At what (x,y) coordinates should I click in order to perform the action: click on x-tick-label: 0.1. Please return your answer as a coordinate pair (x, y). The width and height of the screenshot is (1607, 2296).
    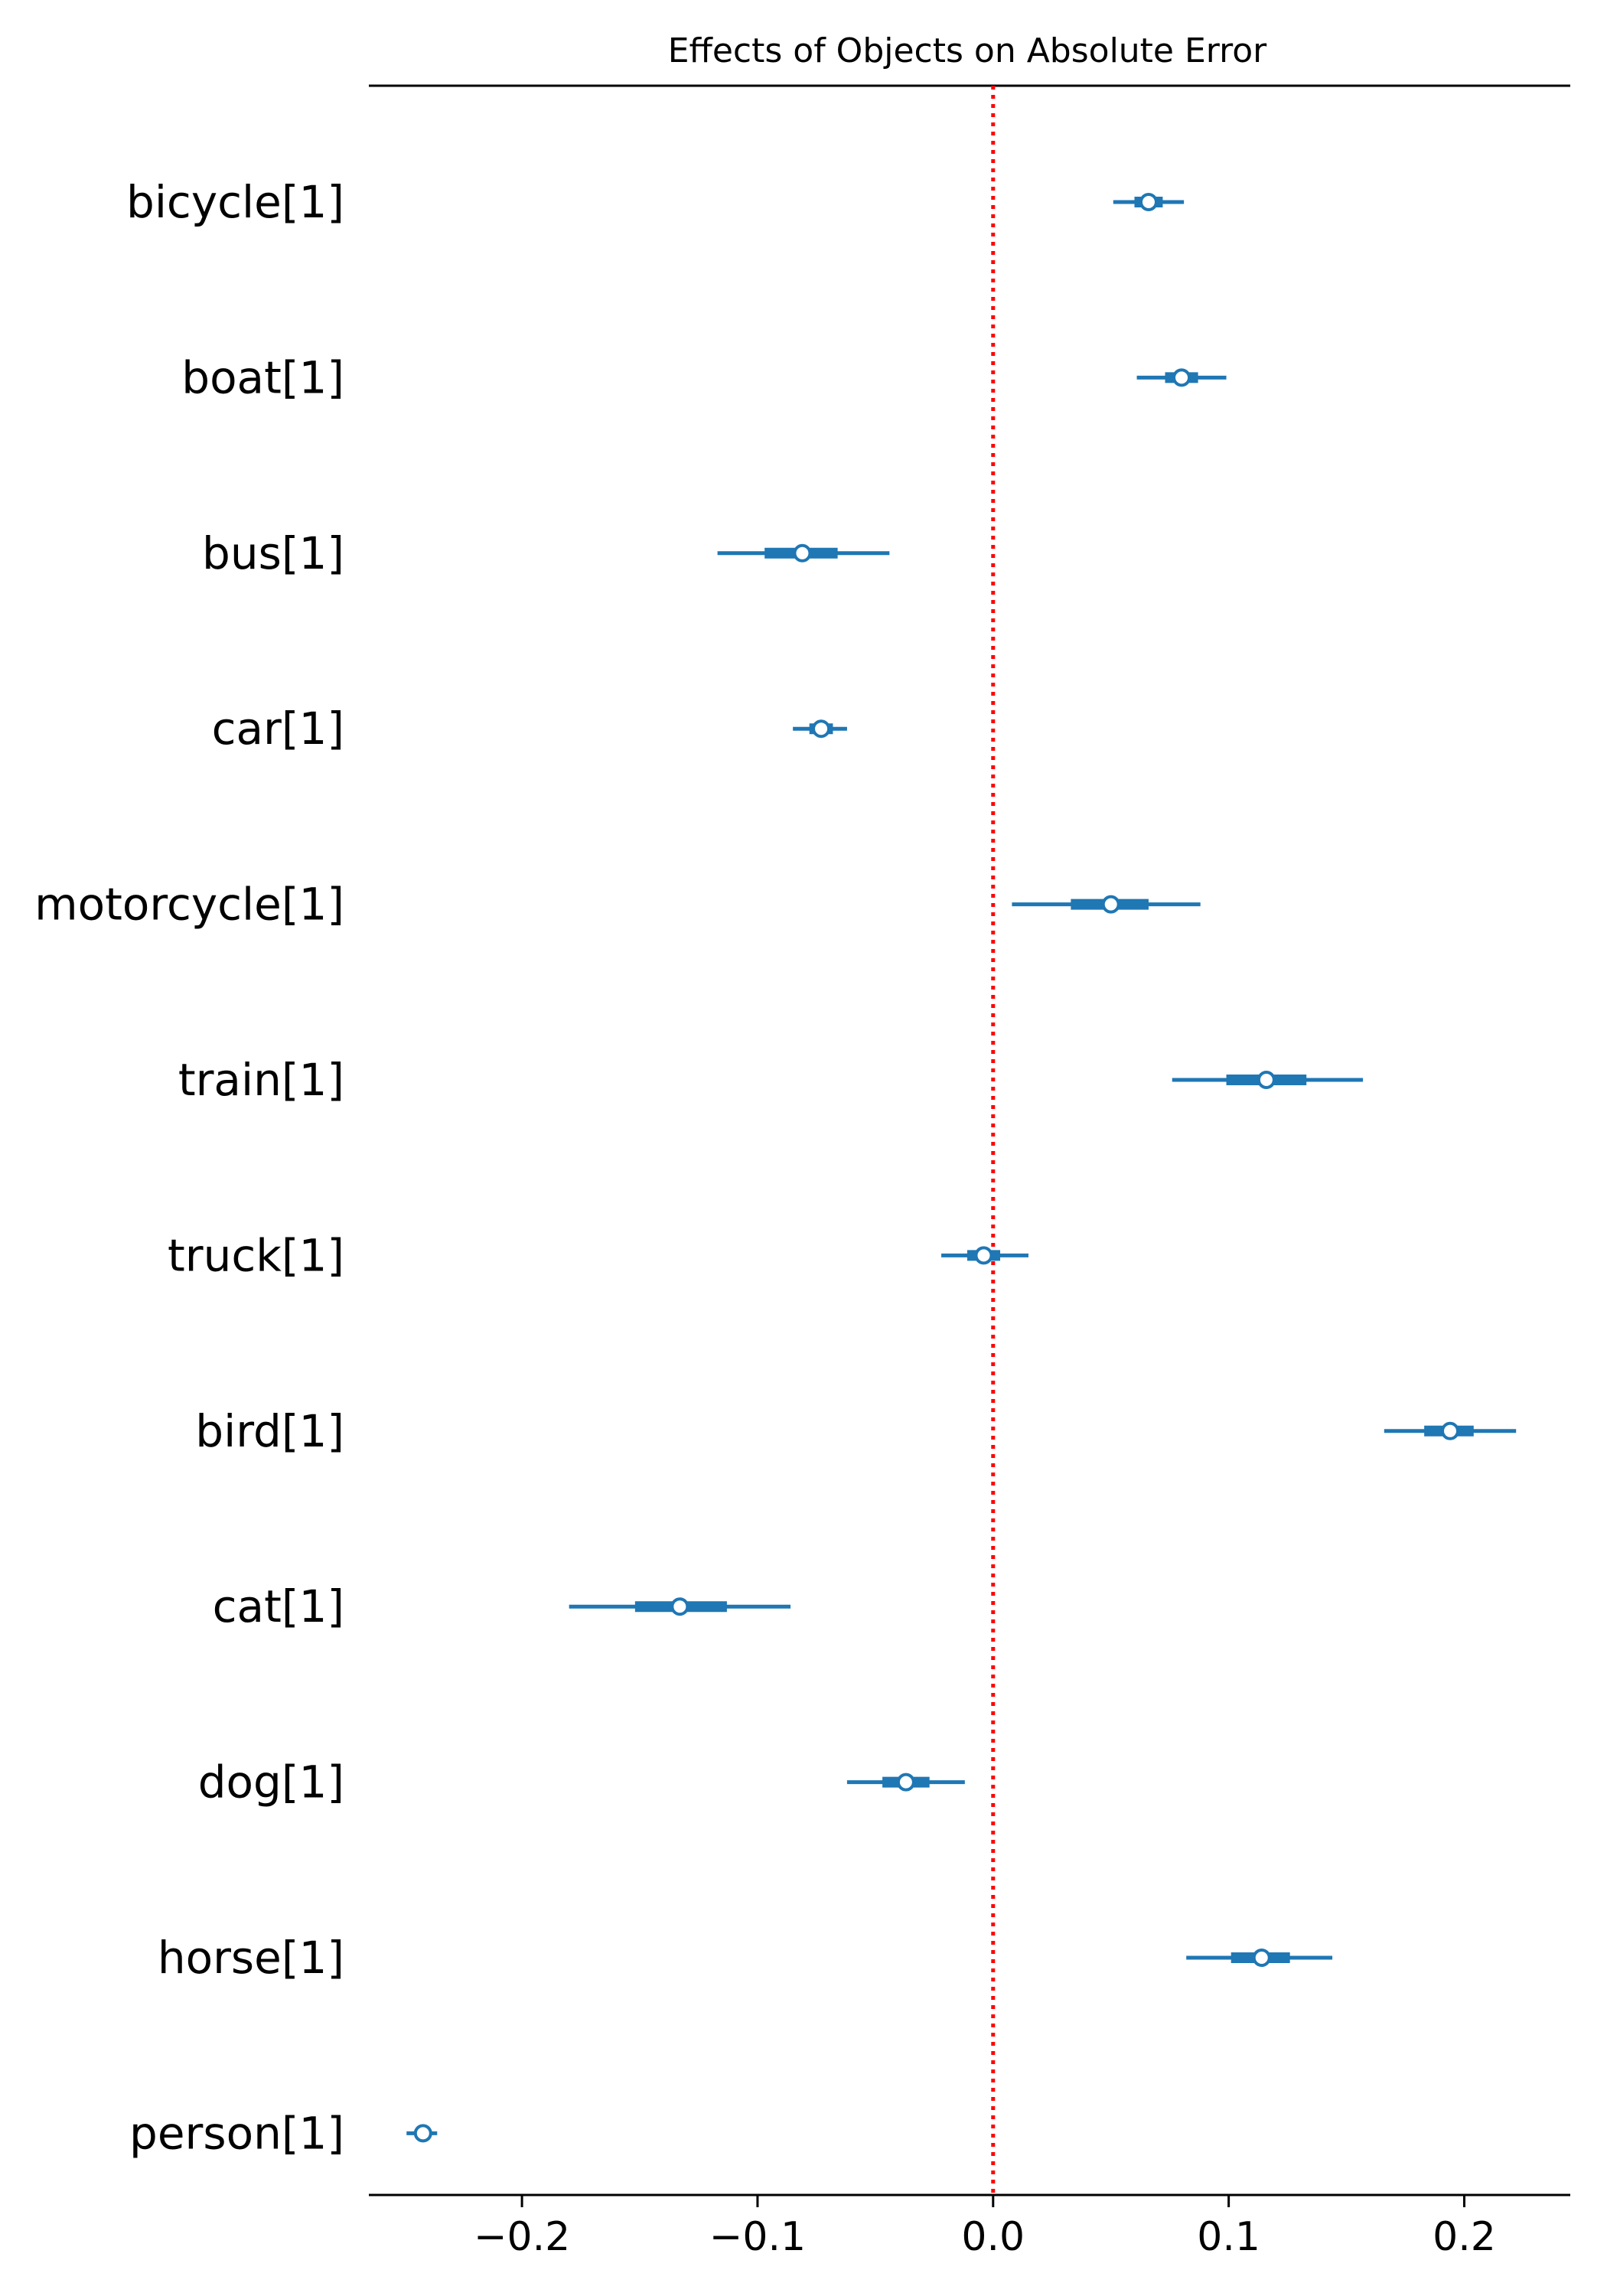
    Looking at the image, I should click on (1229, 2237).